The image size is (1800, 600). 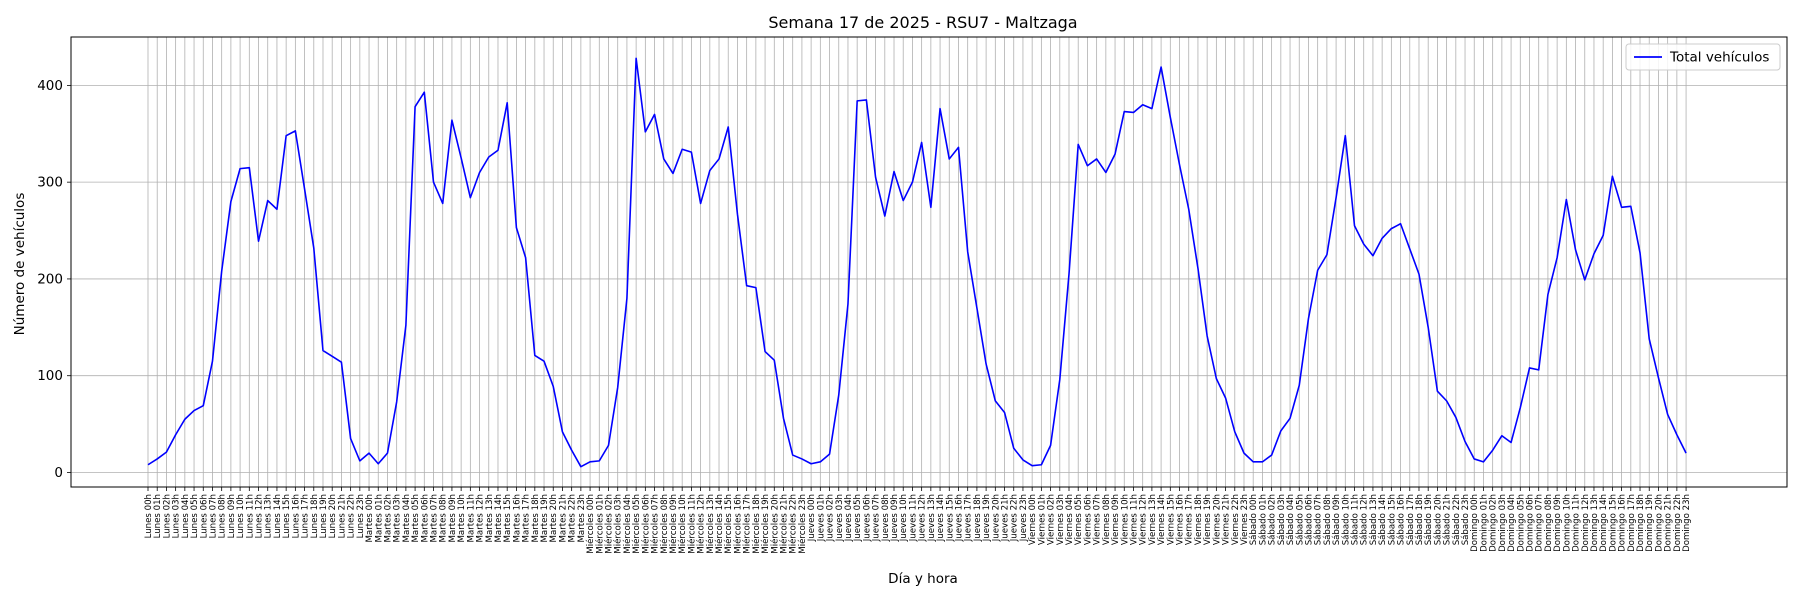 I want to click on x-tick-label: Viernes 14h, so click(x=1162, y=519).